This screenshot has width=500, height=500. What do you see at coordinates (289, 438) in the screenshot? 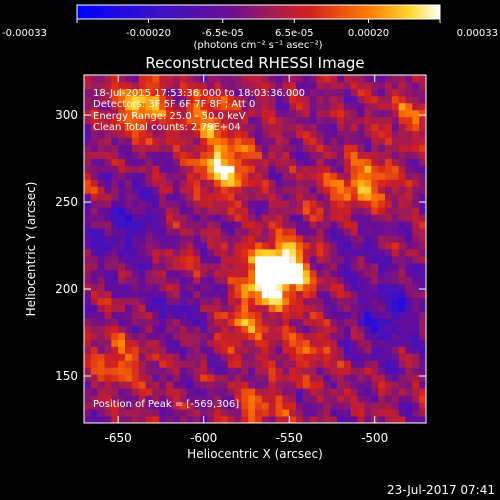
I see `x-tick-label: -550` at bounding box center [289, 438].